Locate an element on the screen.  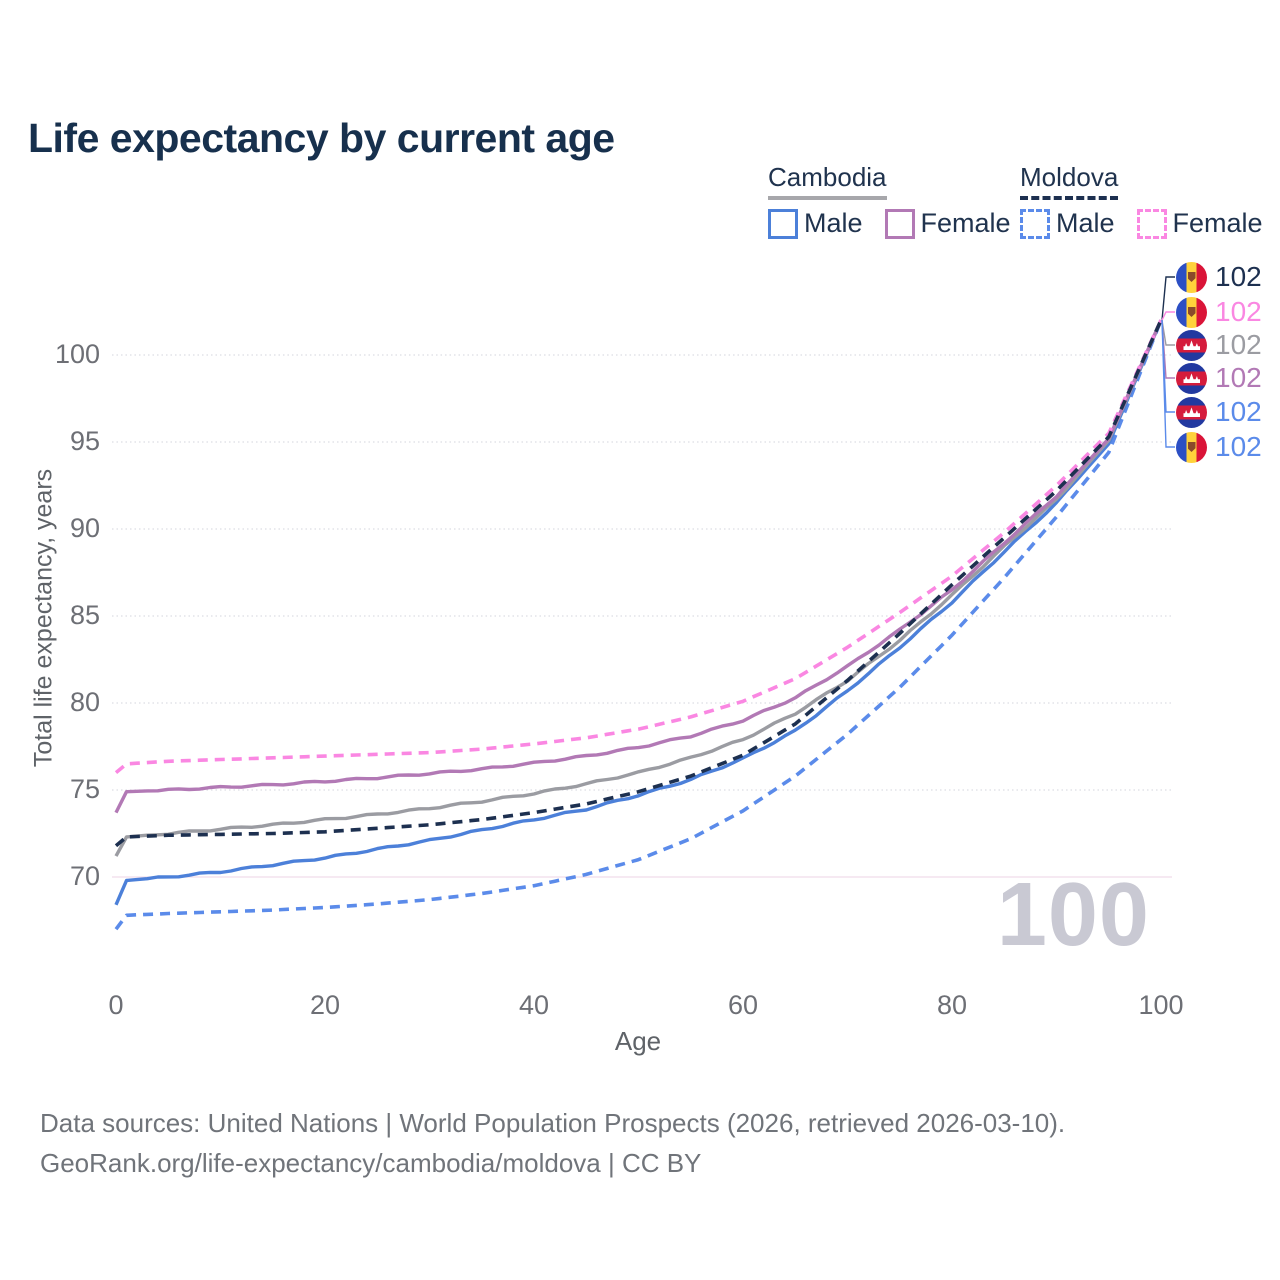
legend-chip-moldova-male is located at coordinates (1035, 223).